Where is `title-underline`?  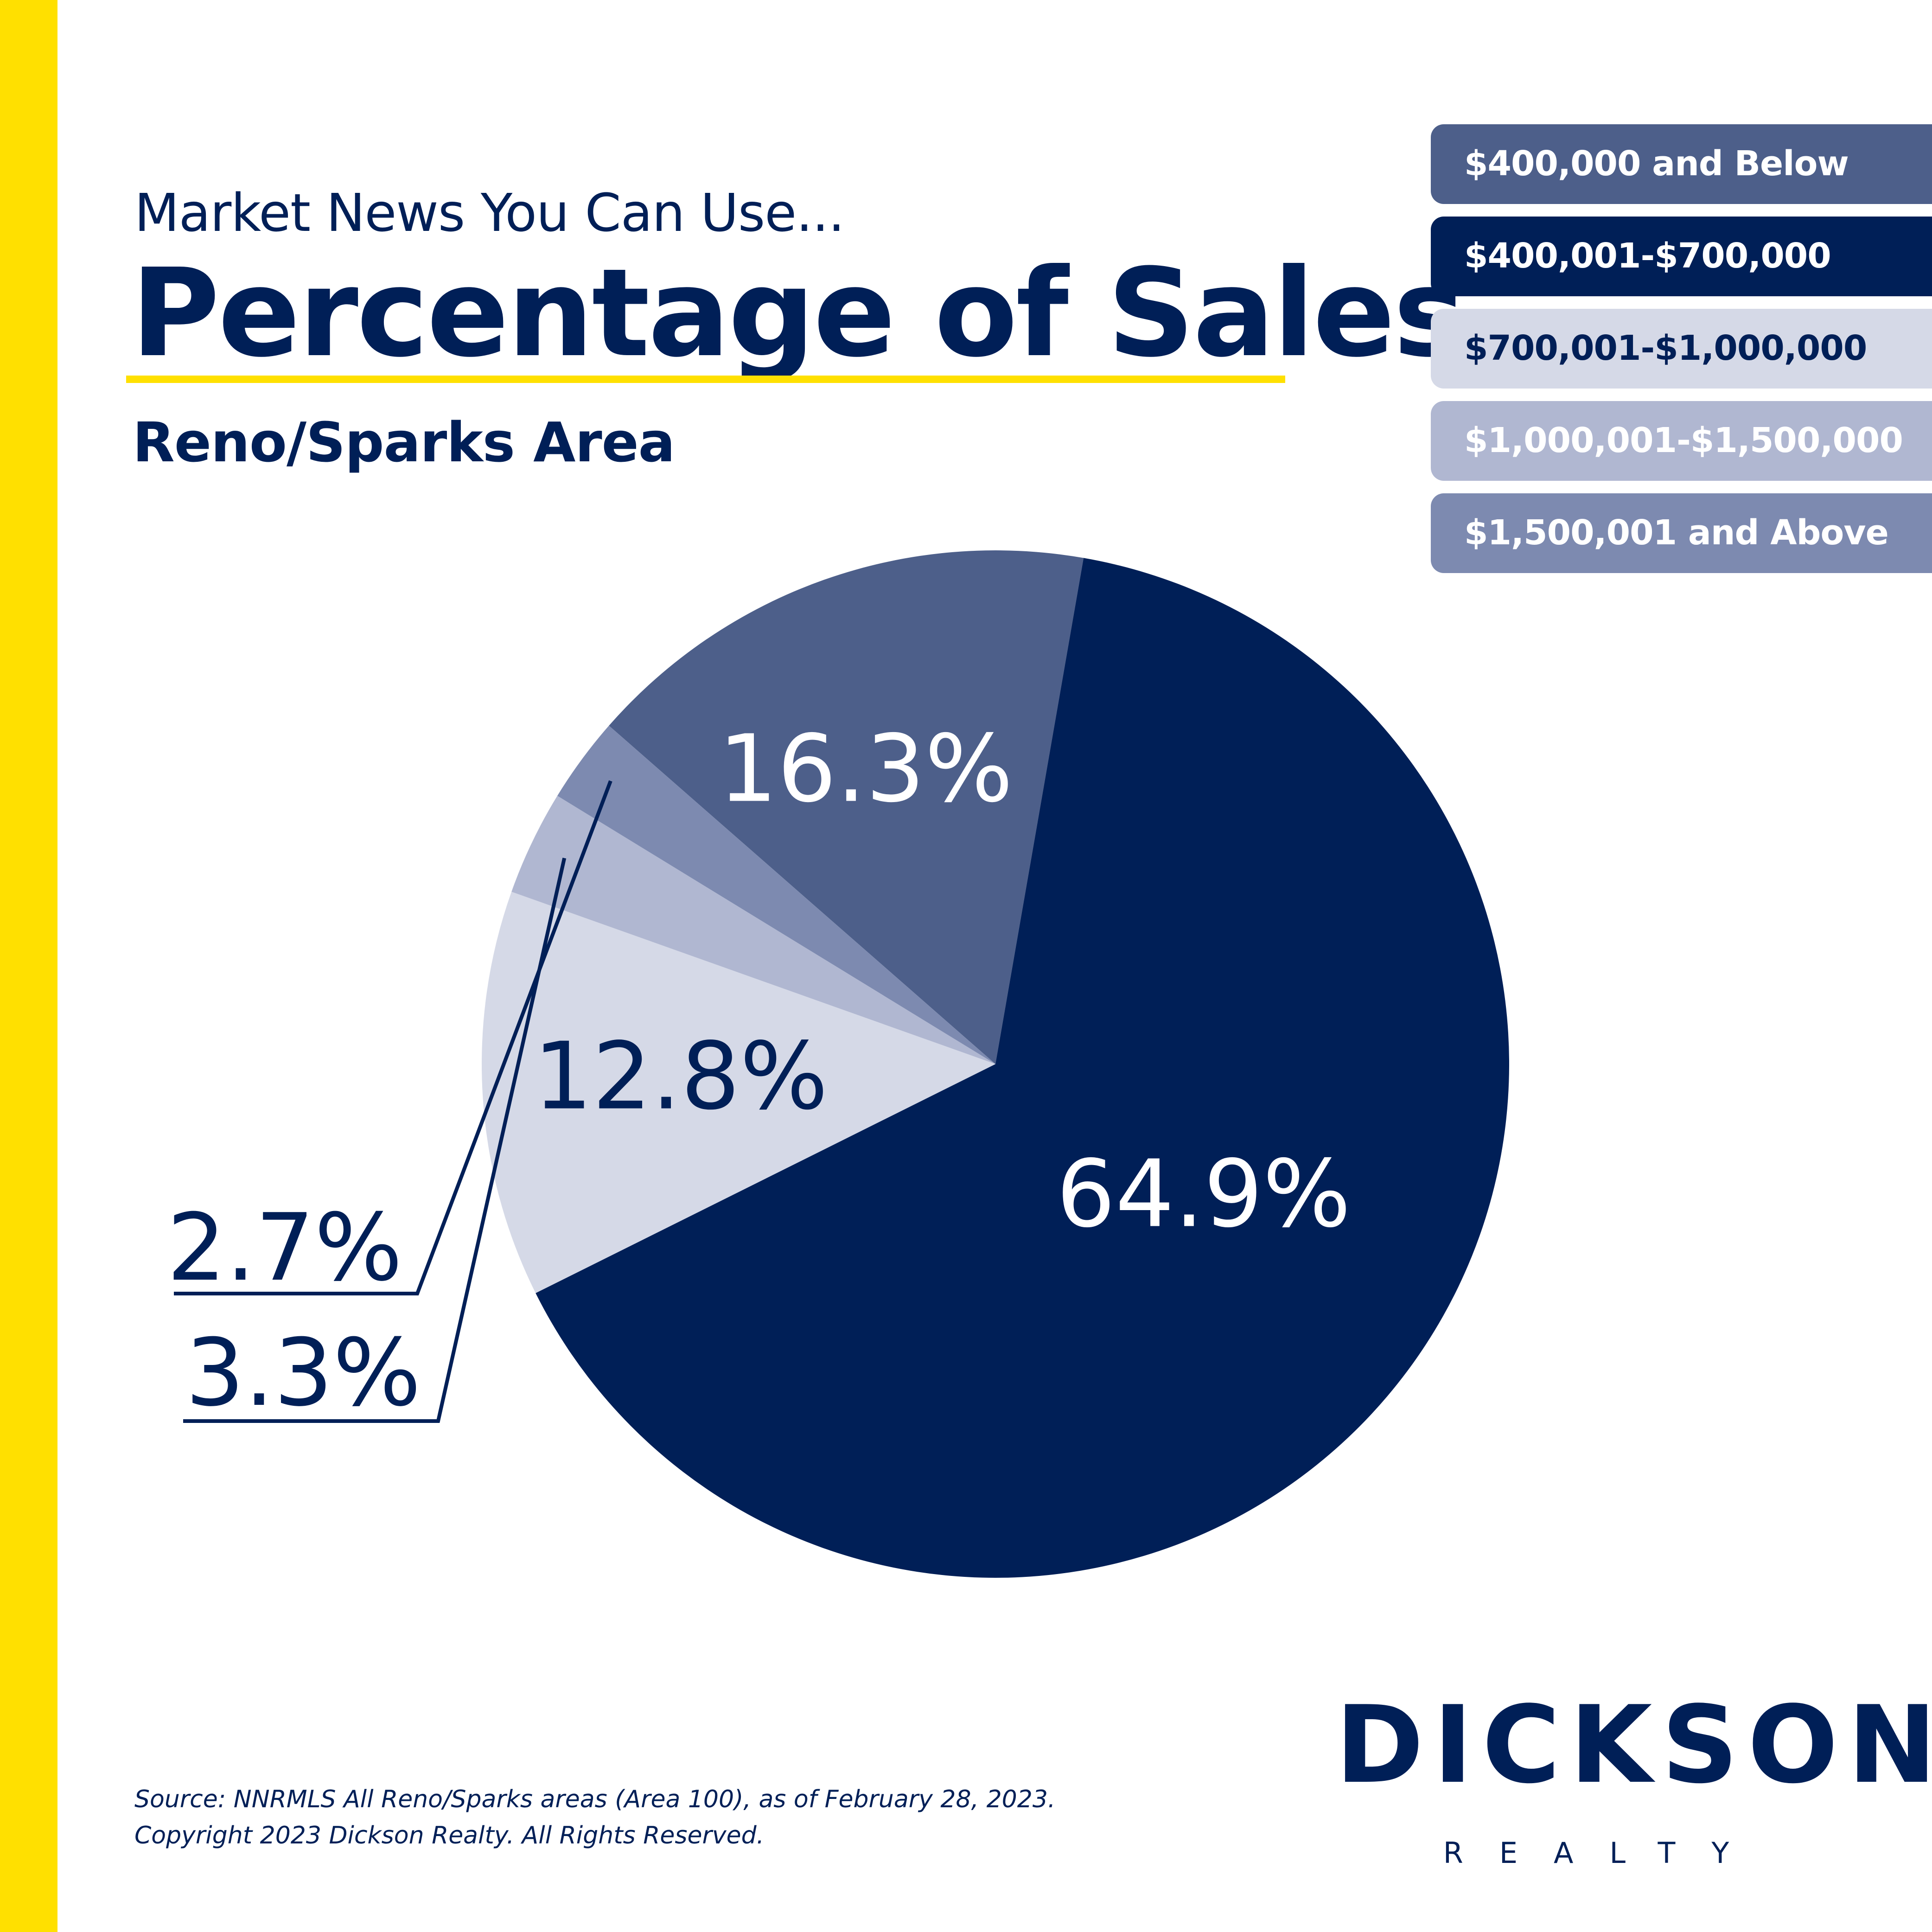
title-underline is located at coordinates (705, 380).